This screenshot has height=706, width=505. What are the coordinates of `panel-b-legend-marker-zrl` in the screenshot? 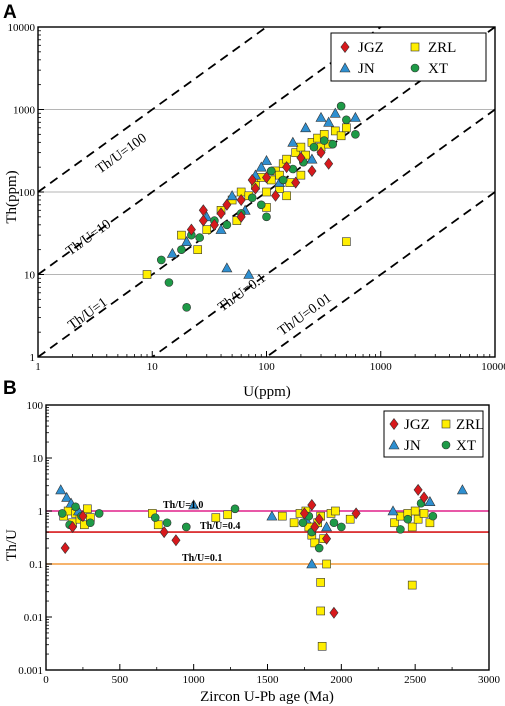 It's located at (446, 424).